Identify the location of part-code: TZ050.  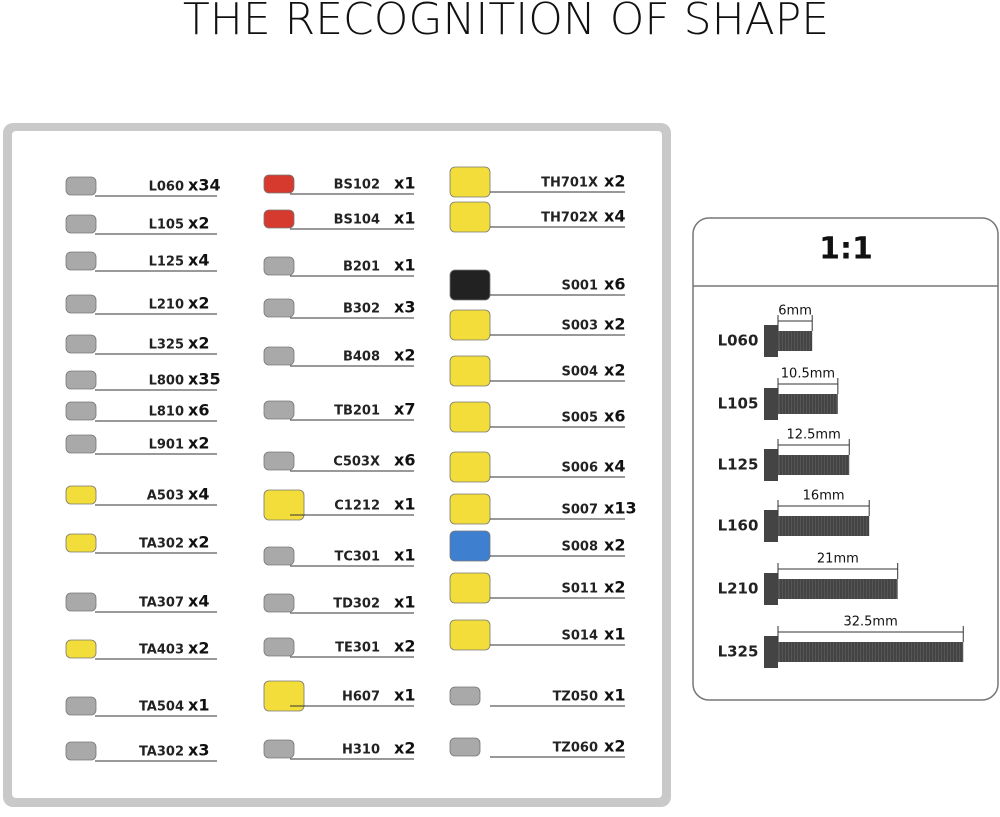
(575, 697).